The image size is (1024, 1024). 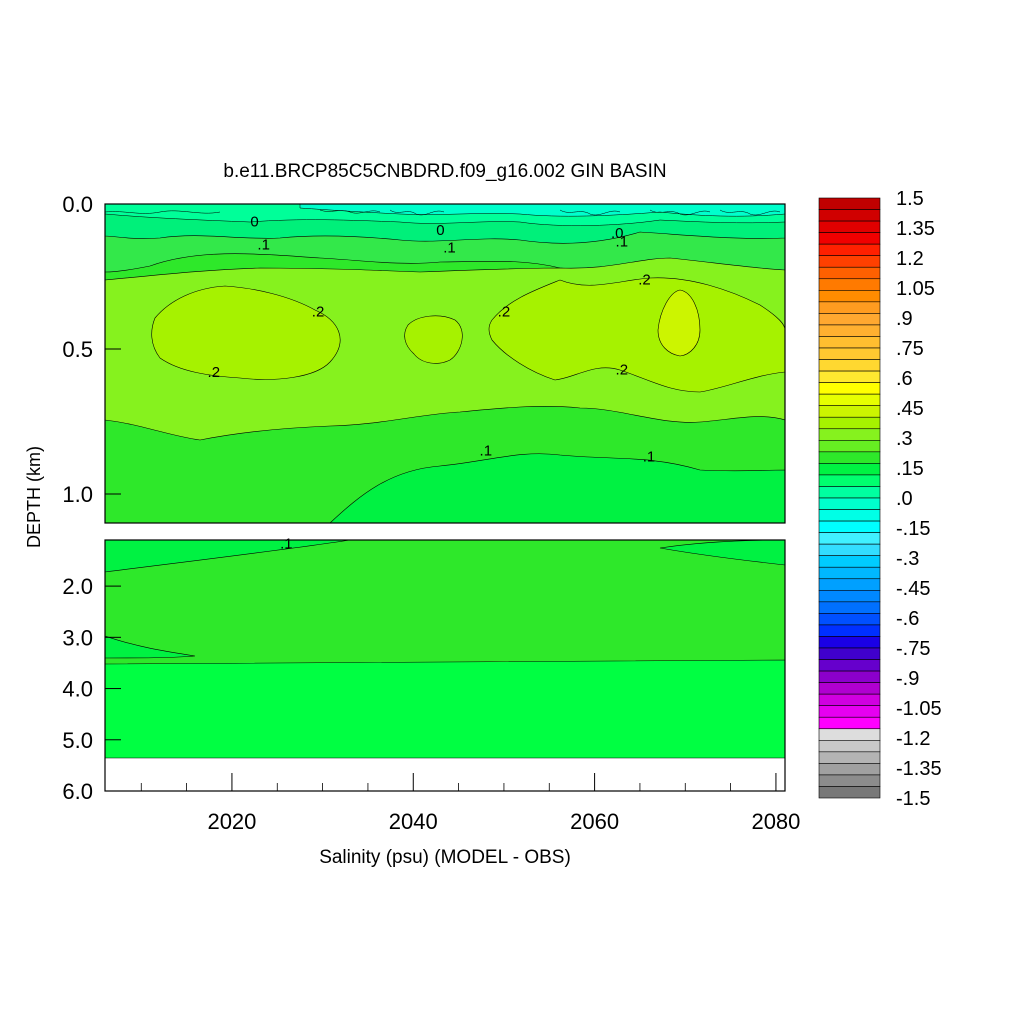 I want to click on colorbar-label: .75, so click(x=910, y=349).